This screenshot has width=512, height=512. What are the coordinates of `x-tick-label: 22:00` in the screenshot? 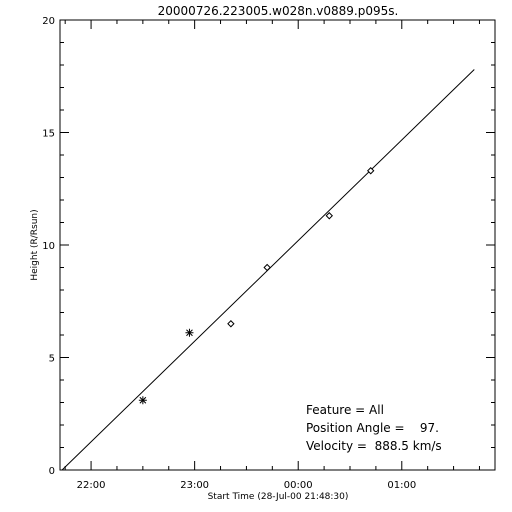 It's located at (91, 485).